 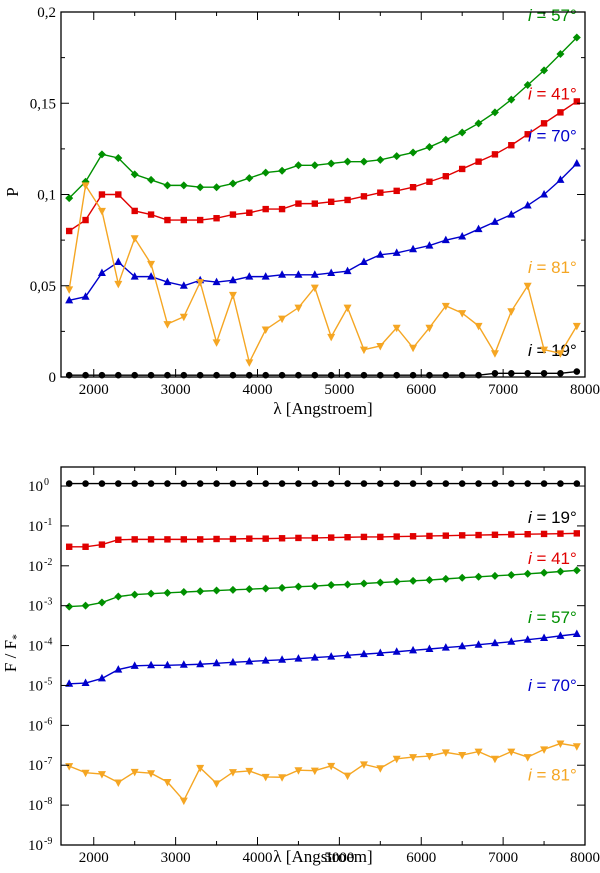 I want to click on series-41-deg, so click(x=323, y=540).